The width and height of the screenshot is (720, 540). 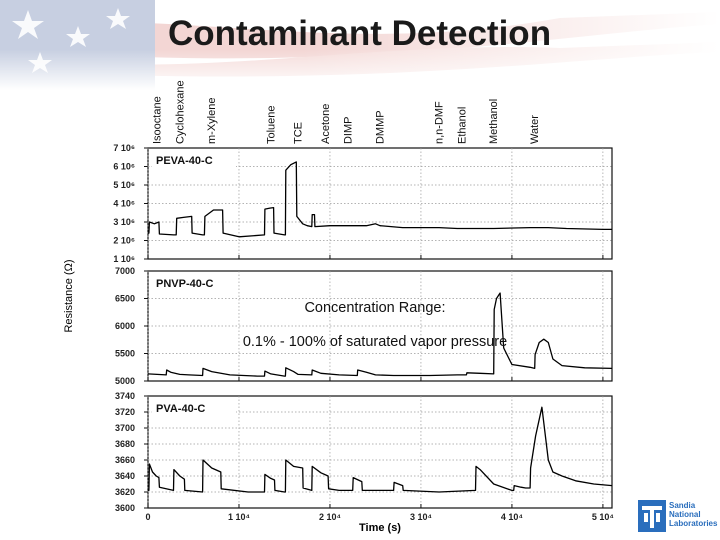 What do you see at coordinates (440, 122) in the screenshot?
I see `analyte-label: n,n-DMF` at bounding box center [440, 122].